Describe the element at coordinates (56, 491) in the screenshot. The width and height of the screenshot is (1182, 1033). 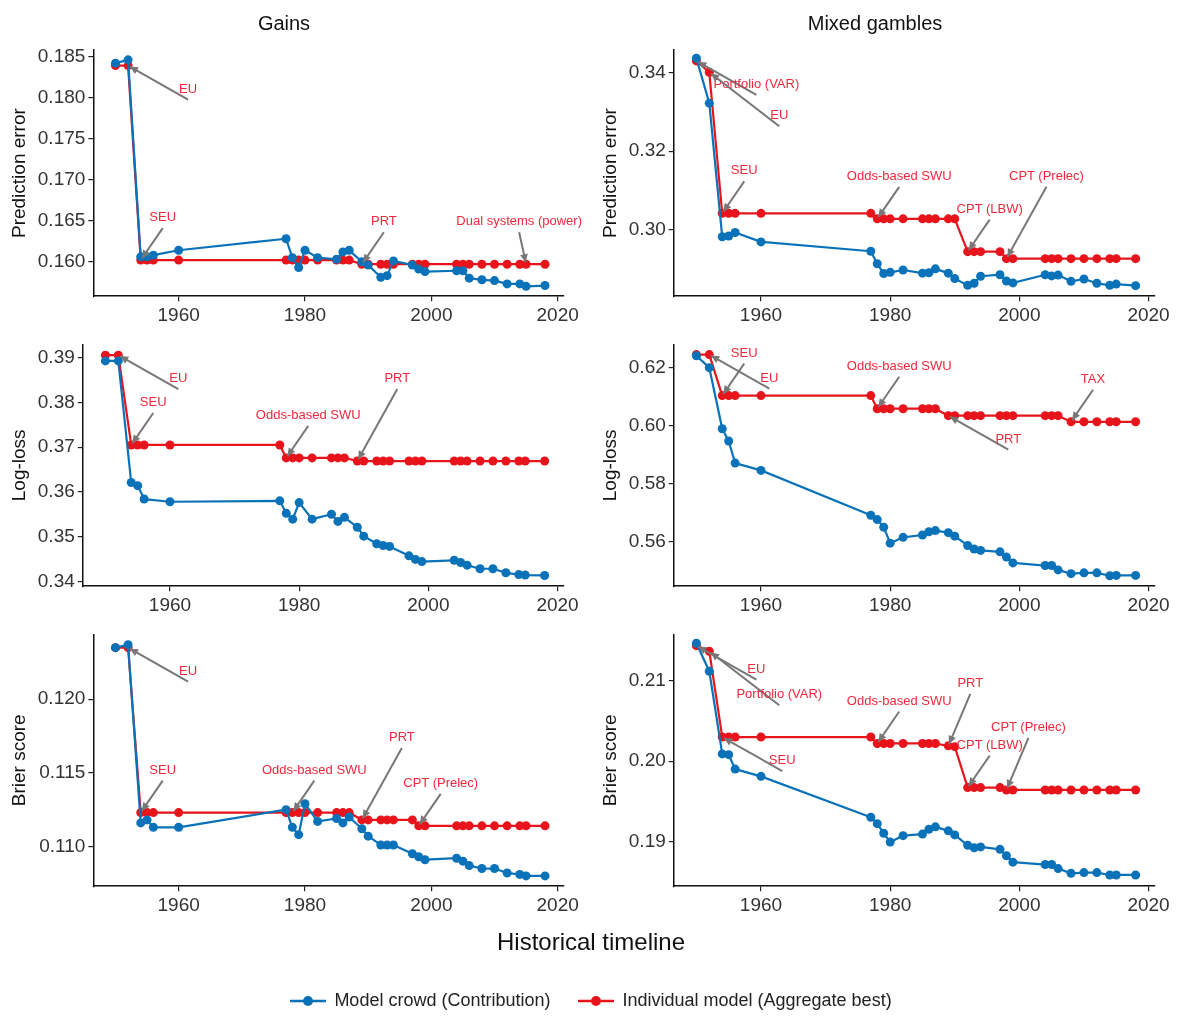
I see `y-tick-label: 0.36` at that location.